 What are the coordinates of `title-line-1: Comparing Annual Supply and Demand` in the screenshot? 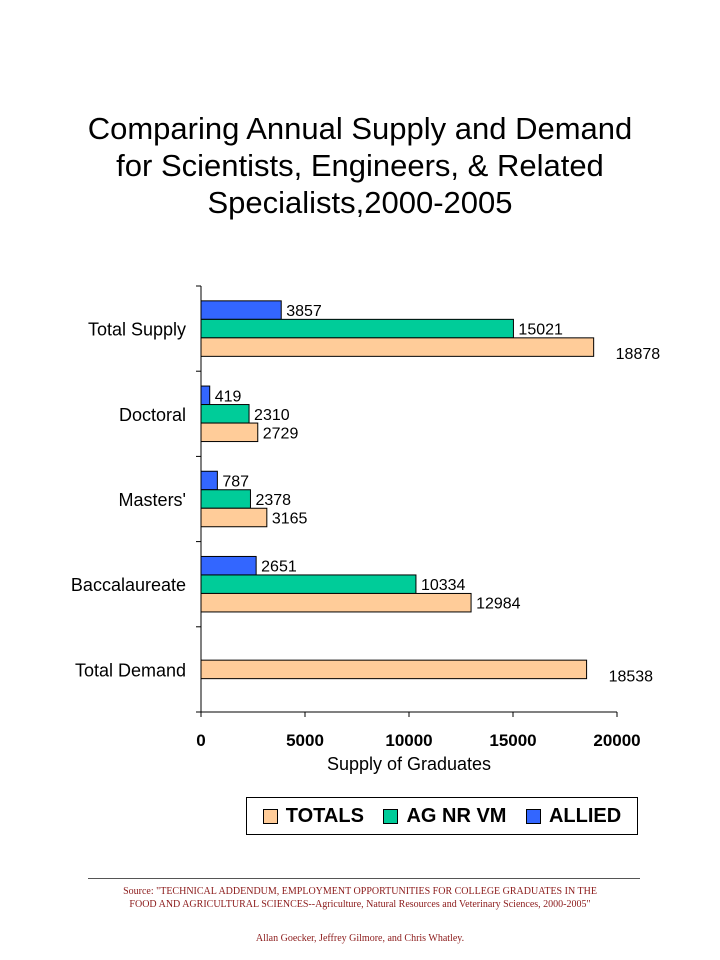 It's located at (360, 128).